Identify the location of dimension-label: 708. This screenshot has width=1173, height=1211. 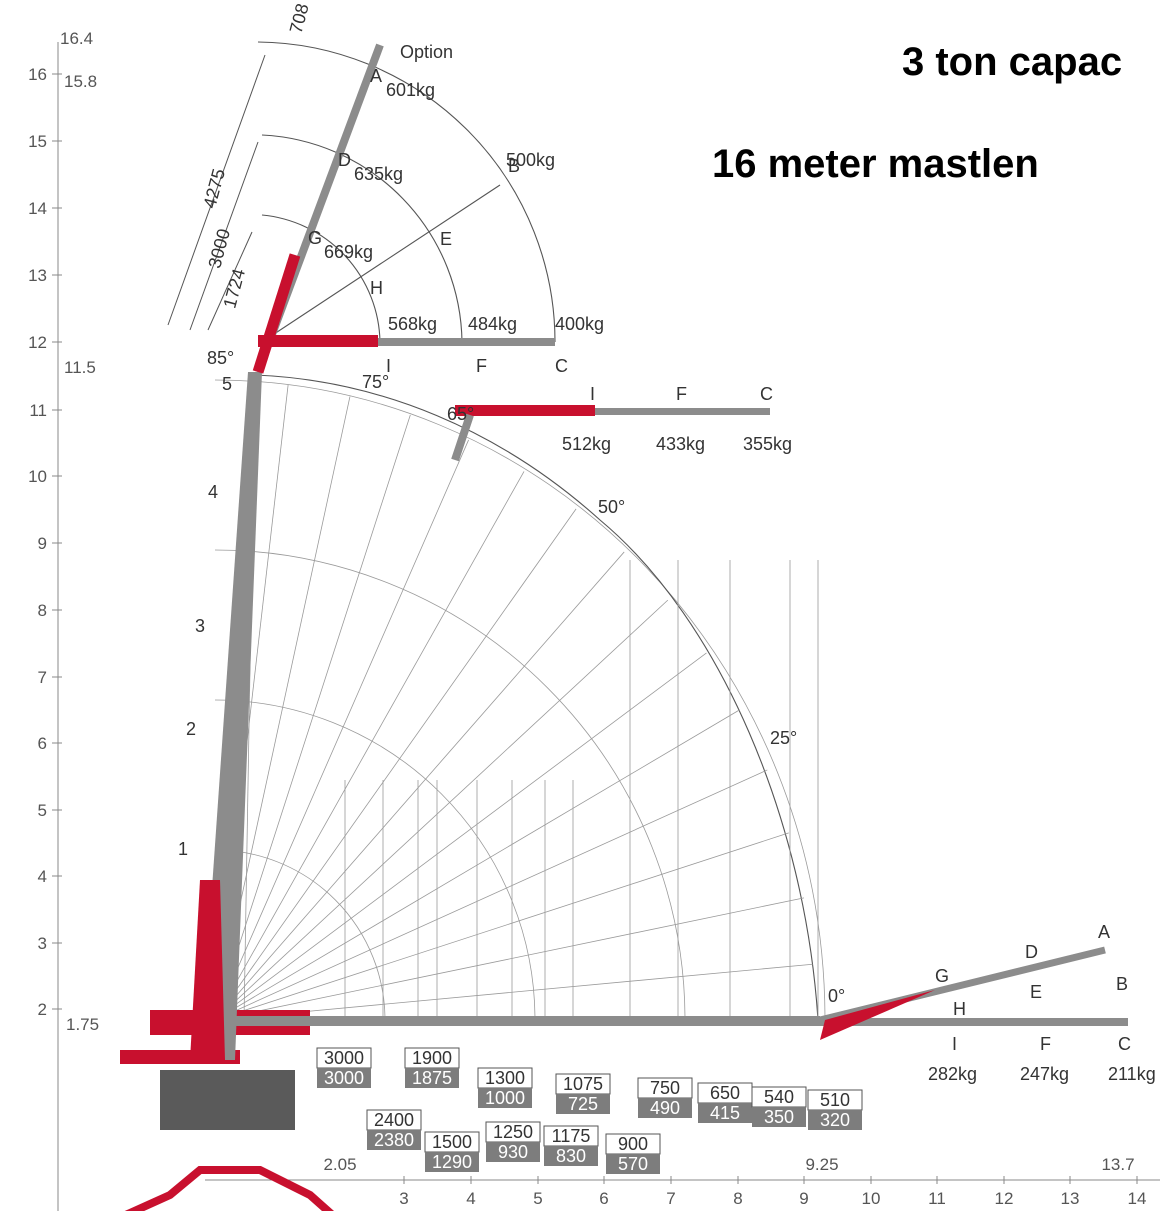
(299, 18).